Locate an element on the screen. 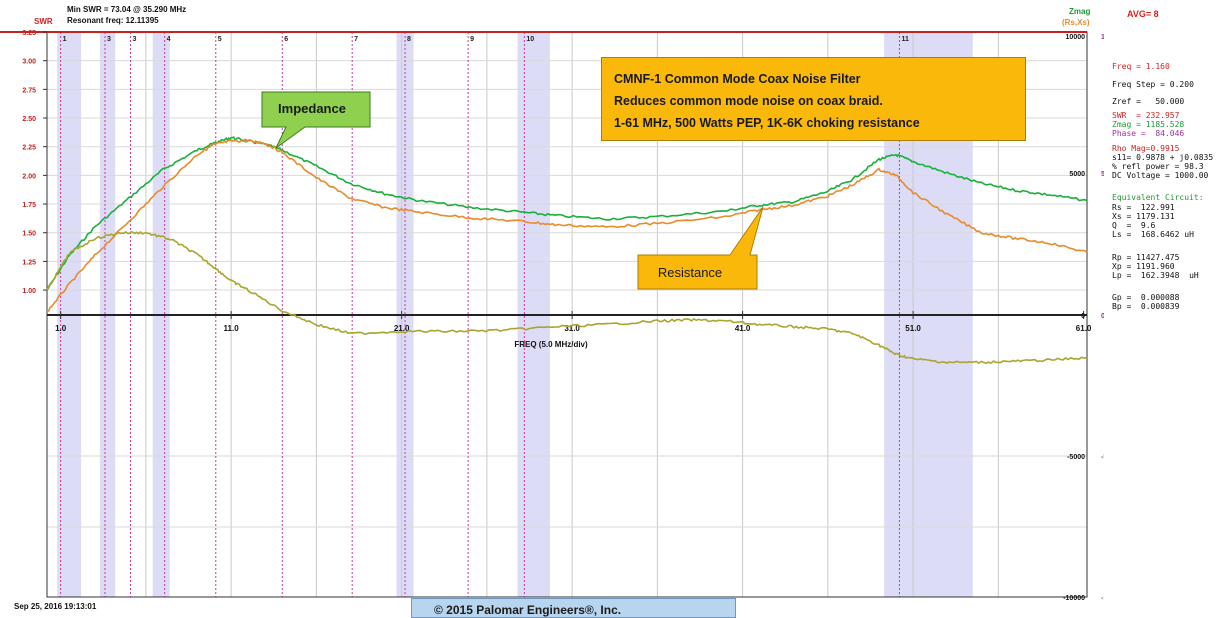  x-tick-label: 21.0 is located at coordinates (402, 328).